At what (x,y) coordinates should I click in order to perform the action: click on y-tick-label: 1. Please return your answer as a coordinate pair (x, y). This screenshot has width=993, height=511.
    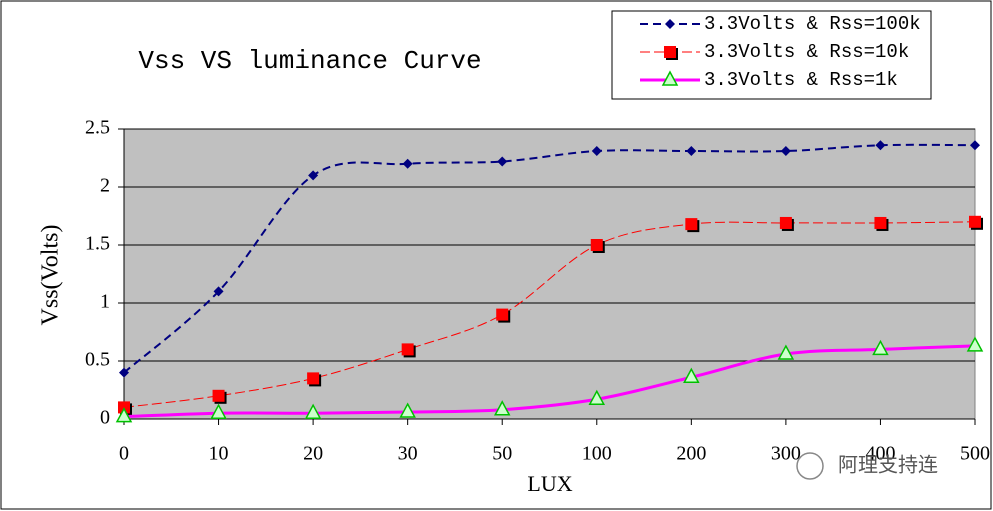
    Looking at the image, I should click on (105, 302).